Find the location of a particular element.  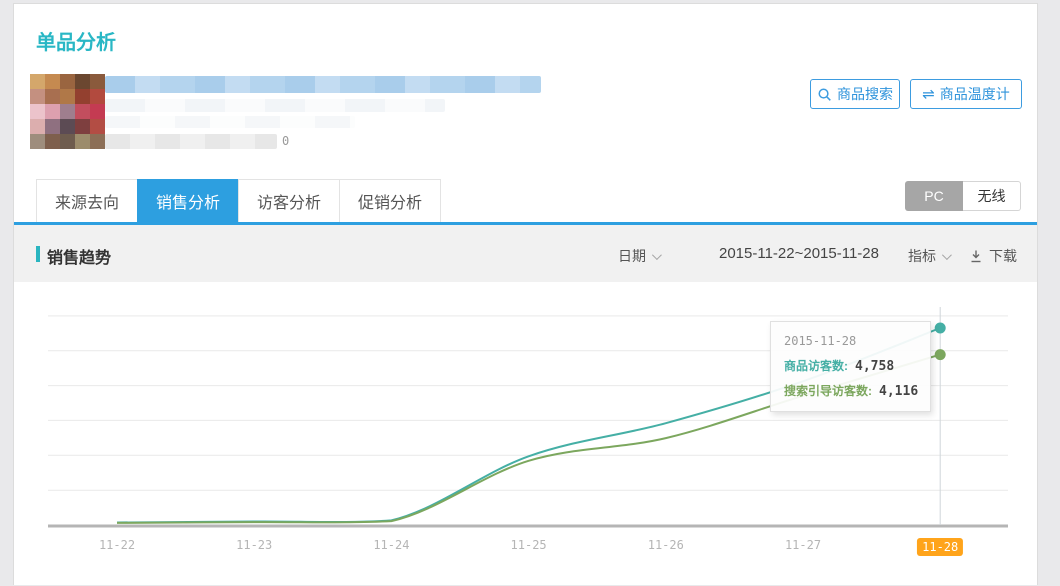

tab-sales-analysis: 销售分析 is located at coordinates (188, 200).